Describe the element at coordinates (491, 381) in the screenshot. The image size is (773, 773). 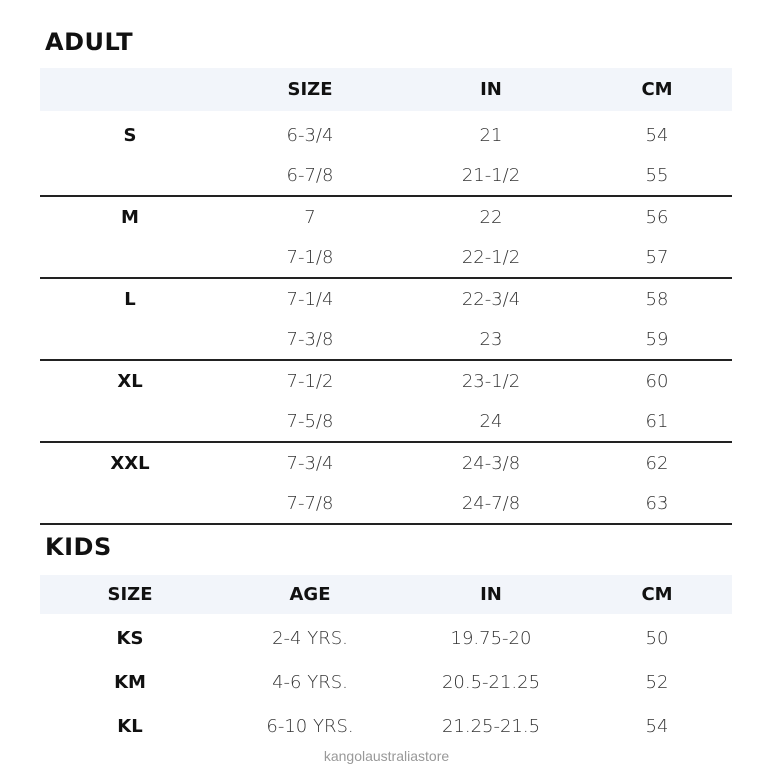
I see `inches-cell: 23-1/2` at that location.